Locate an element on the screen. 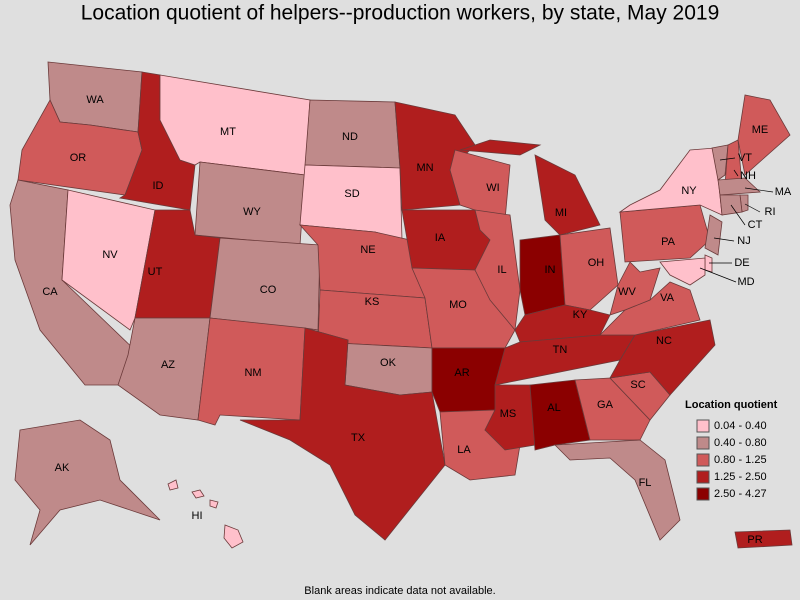 This screenshot has width=800, height=600. state-label: MA is located at coordinates (783, 192).